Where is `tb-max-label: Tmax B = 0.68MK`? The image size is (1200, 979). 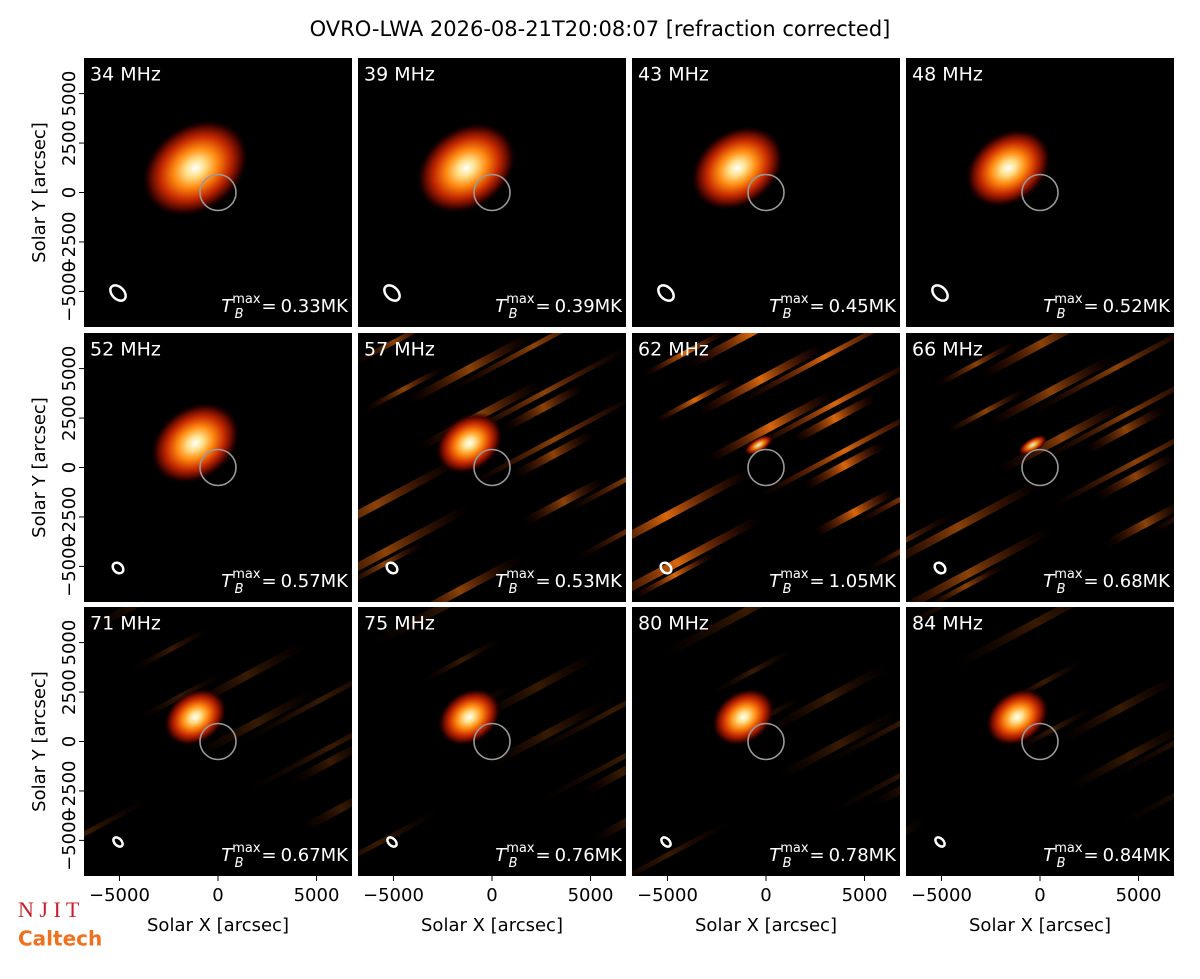 tb-max-label: Tmax B = 0.68MK is located at coordinates (1107, 582).